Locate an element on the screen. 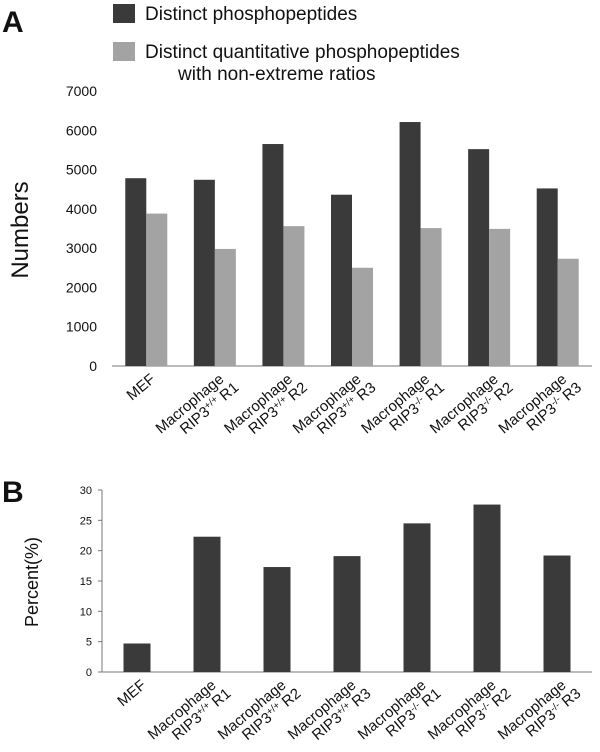 The height and width of the screenshot is (752, 600). y-tick-label-a: 2000 is located at coordinates (81, 287).